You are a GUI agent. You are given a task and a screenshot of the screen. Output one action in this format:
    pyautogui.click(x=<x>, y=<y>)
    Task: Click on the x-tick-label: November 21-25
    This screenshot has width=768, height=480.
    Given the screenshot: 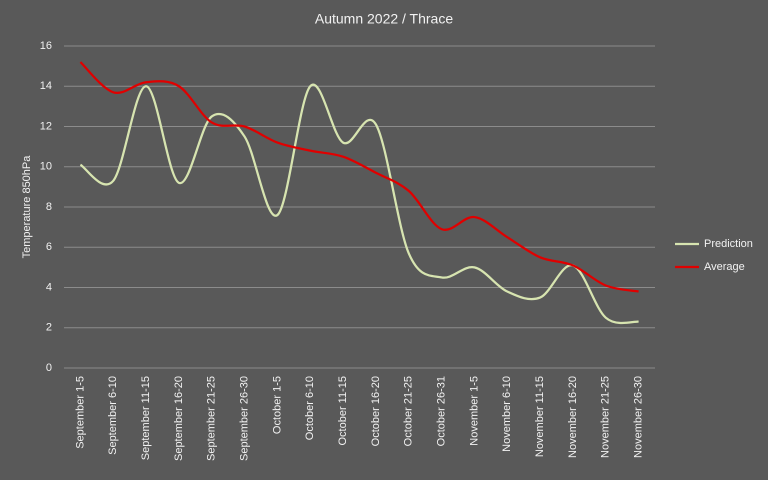 What is the action you would take?
    pyautogui.click(x=606, y=417)
    